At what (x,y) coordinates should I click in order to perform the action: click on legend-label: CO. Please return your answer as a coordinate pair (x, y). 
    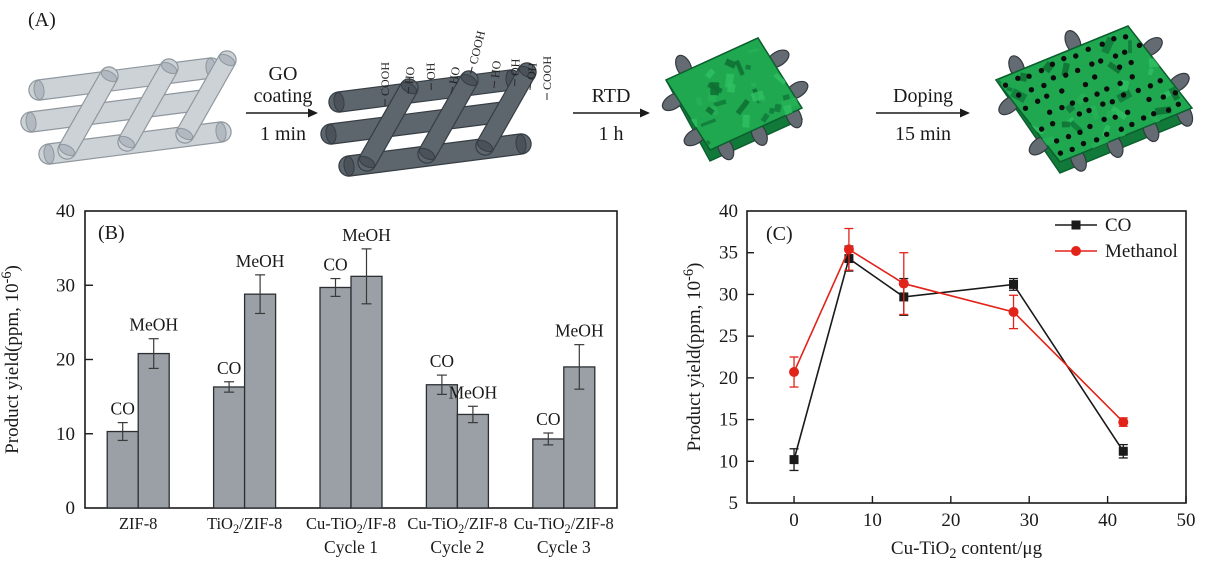
    Looking at the image, I should click on (1118, 225).